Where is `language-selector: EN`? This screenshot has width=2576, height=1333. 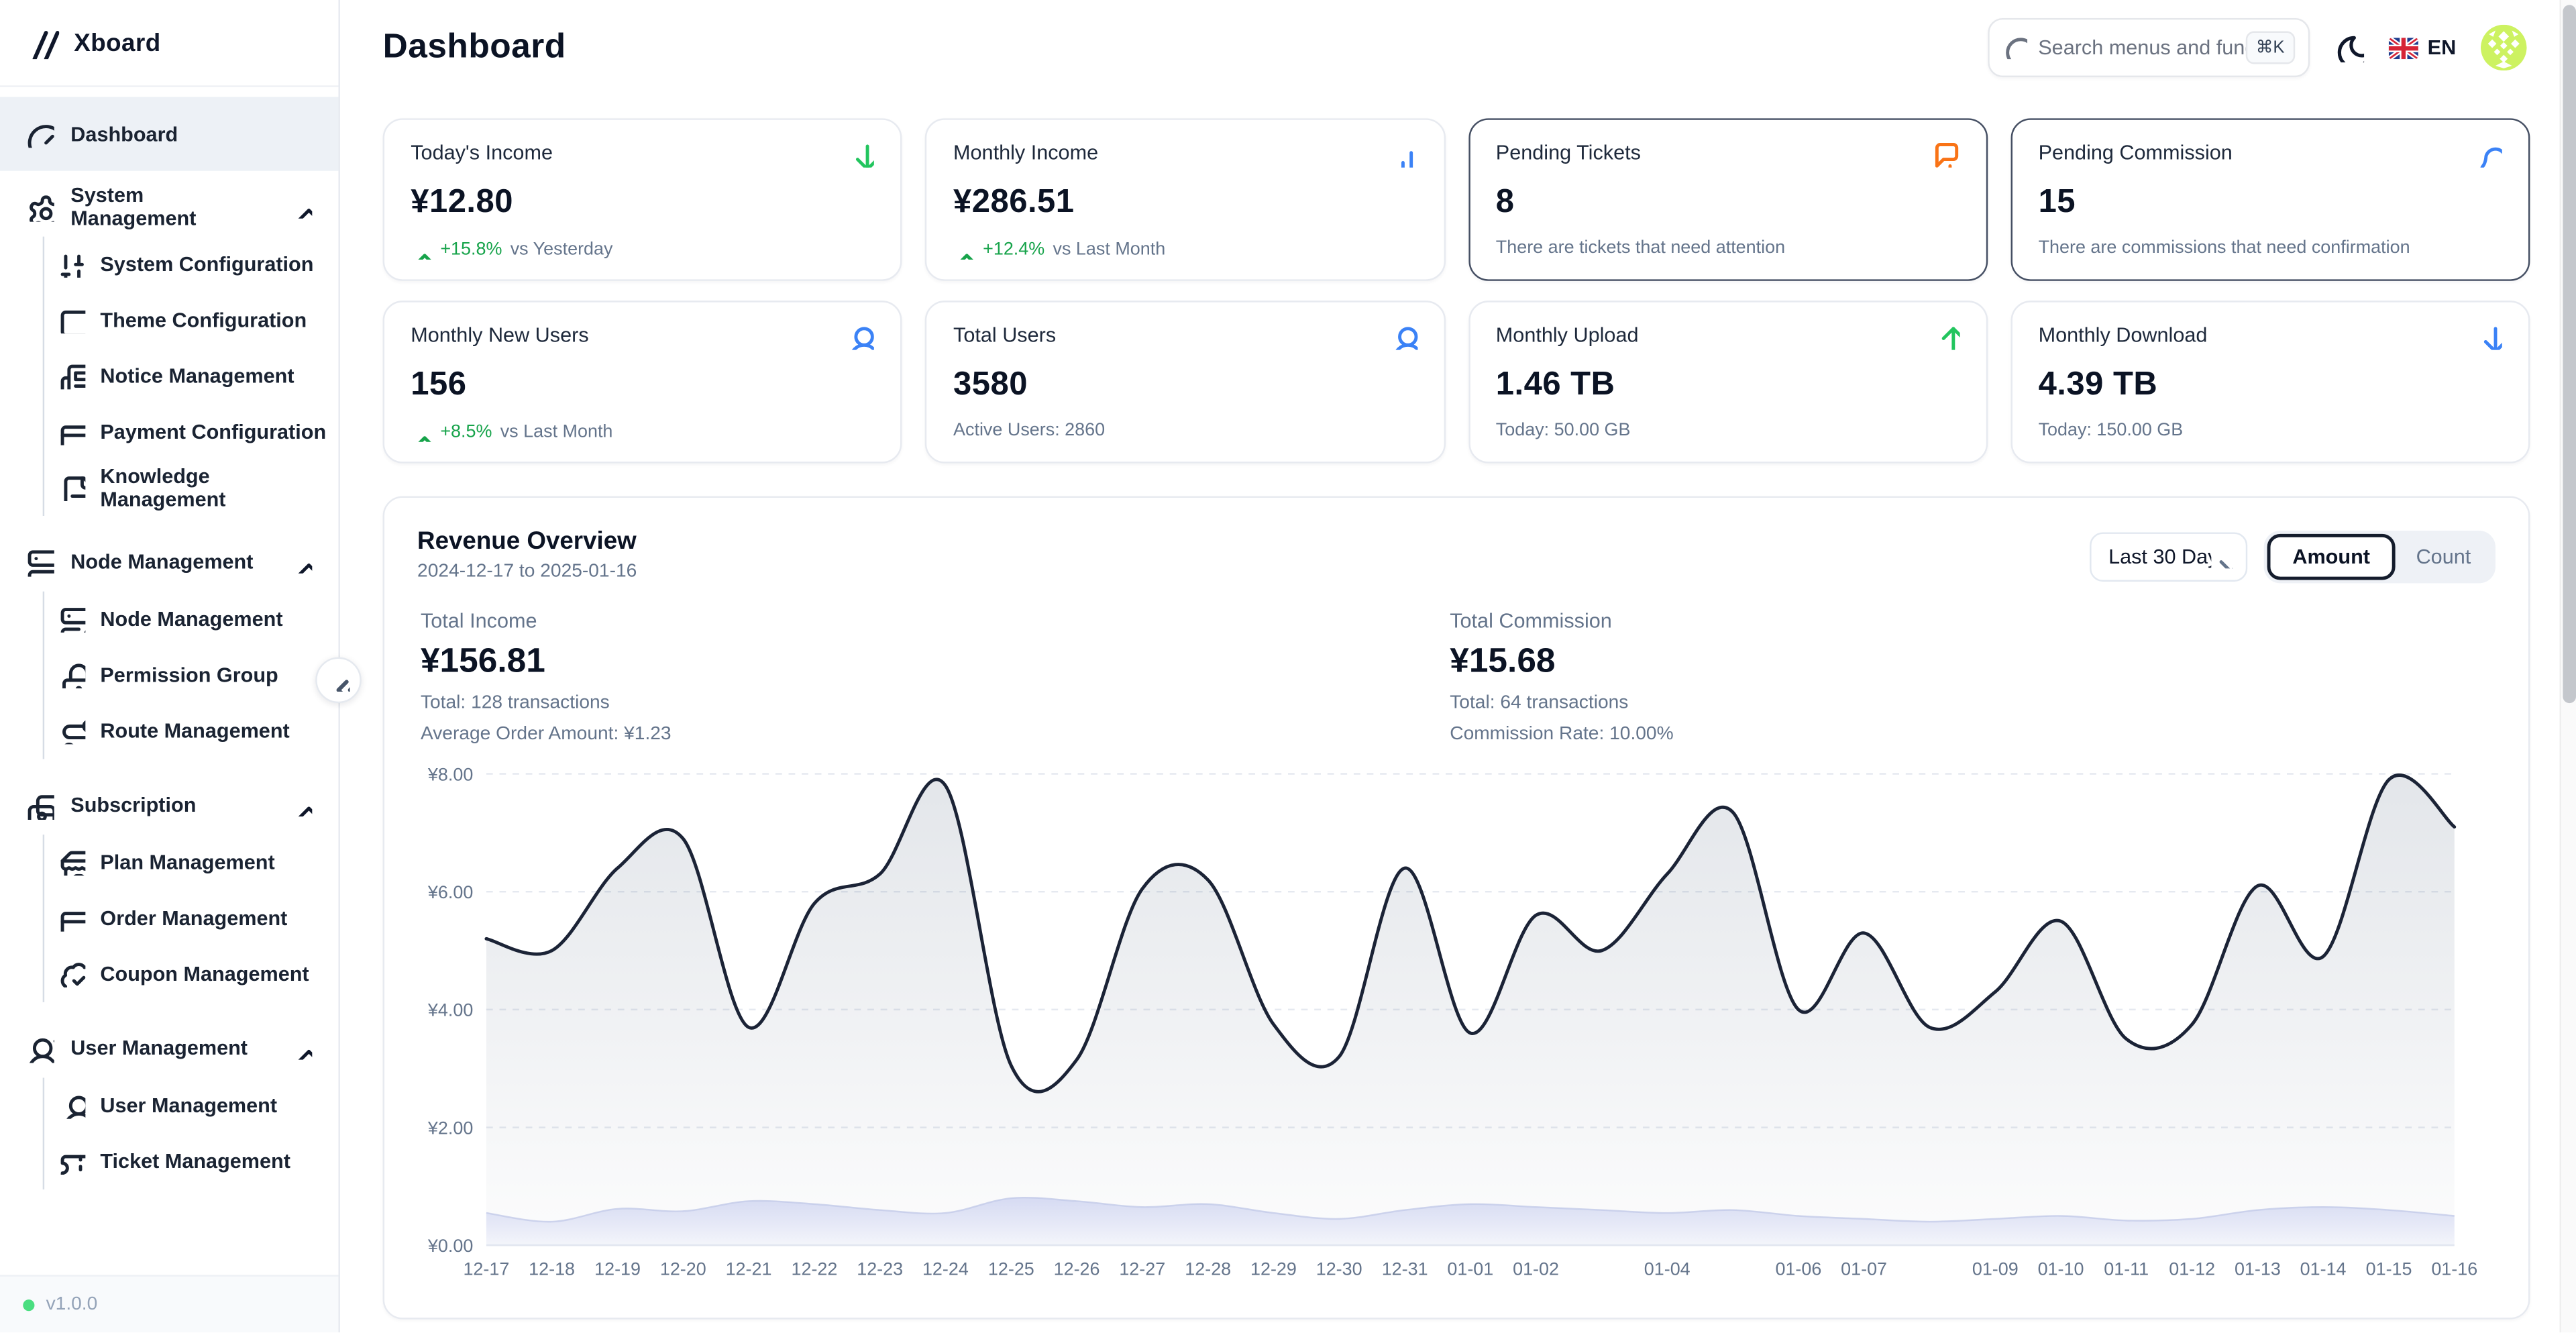
language-selector: EN is located at coordinates (2421, 47).